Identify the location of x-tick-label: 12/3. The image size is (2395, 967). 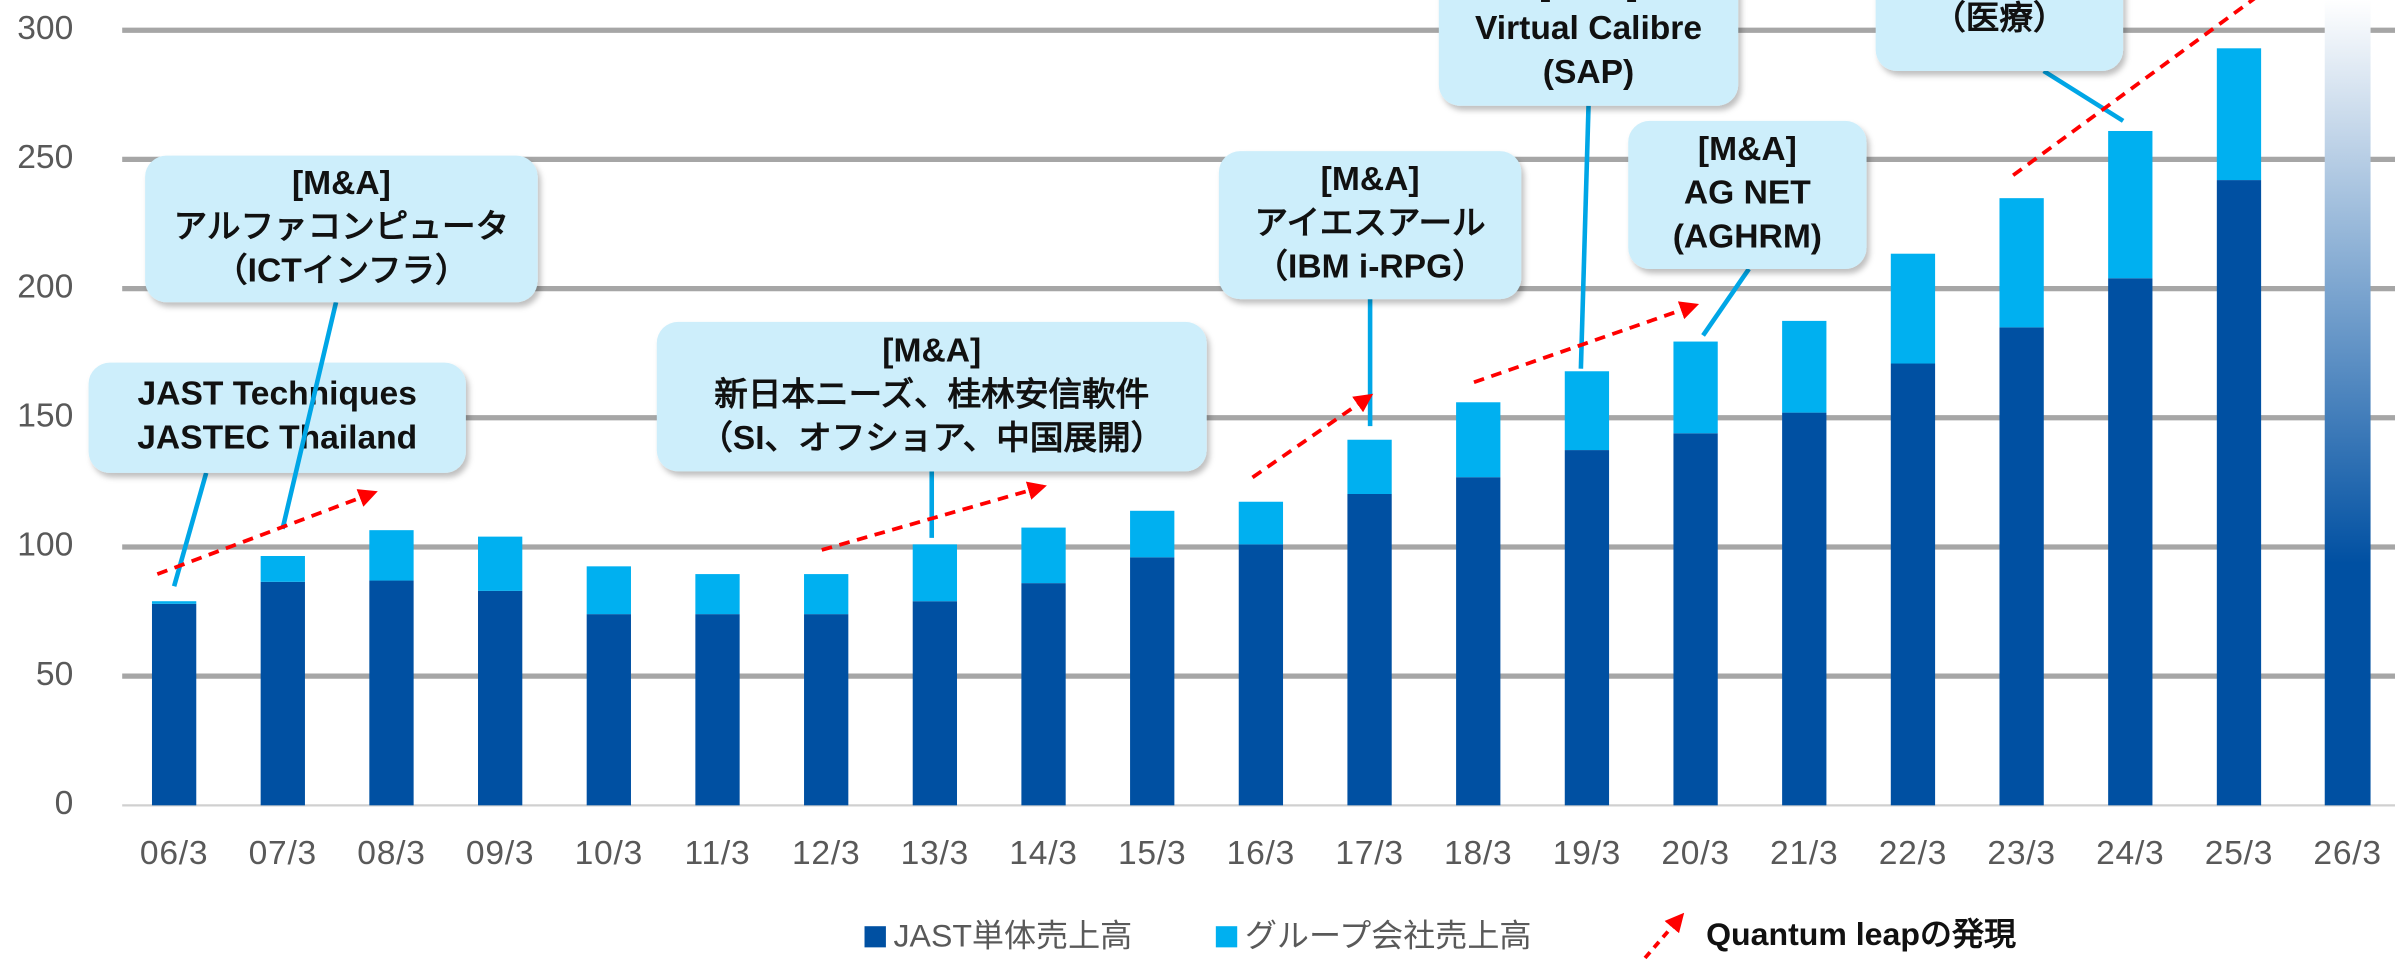
(826, 853).